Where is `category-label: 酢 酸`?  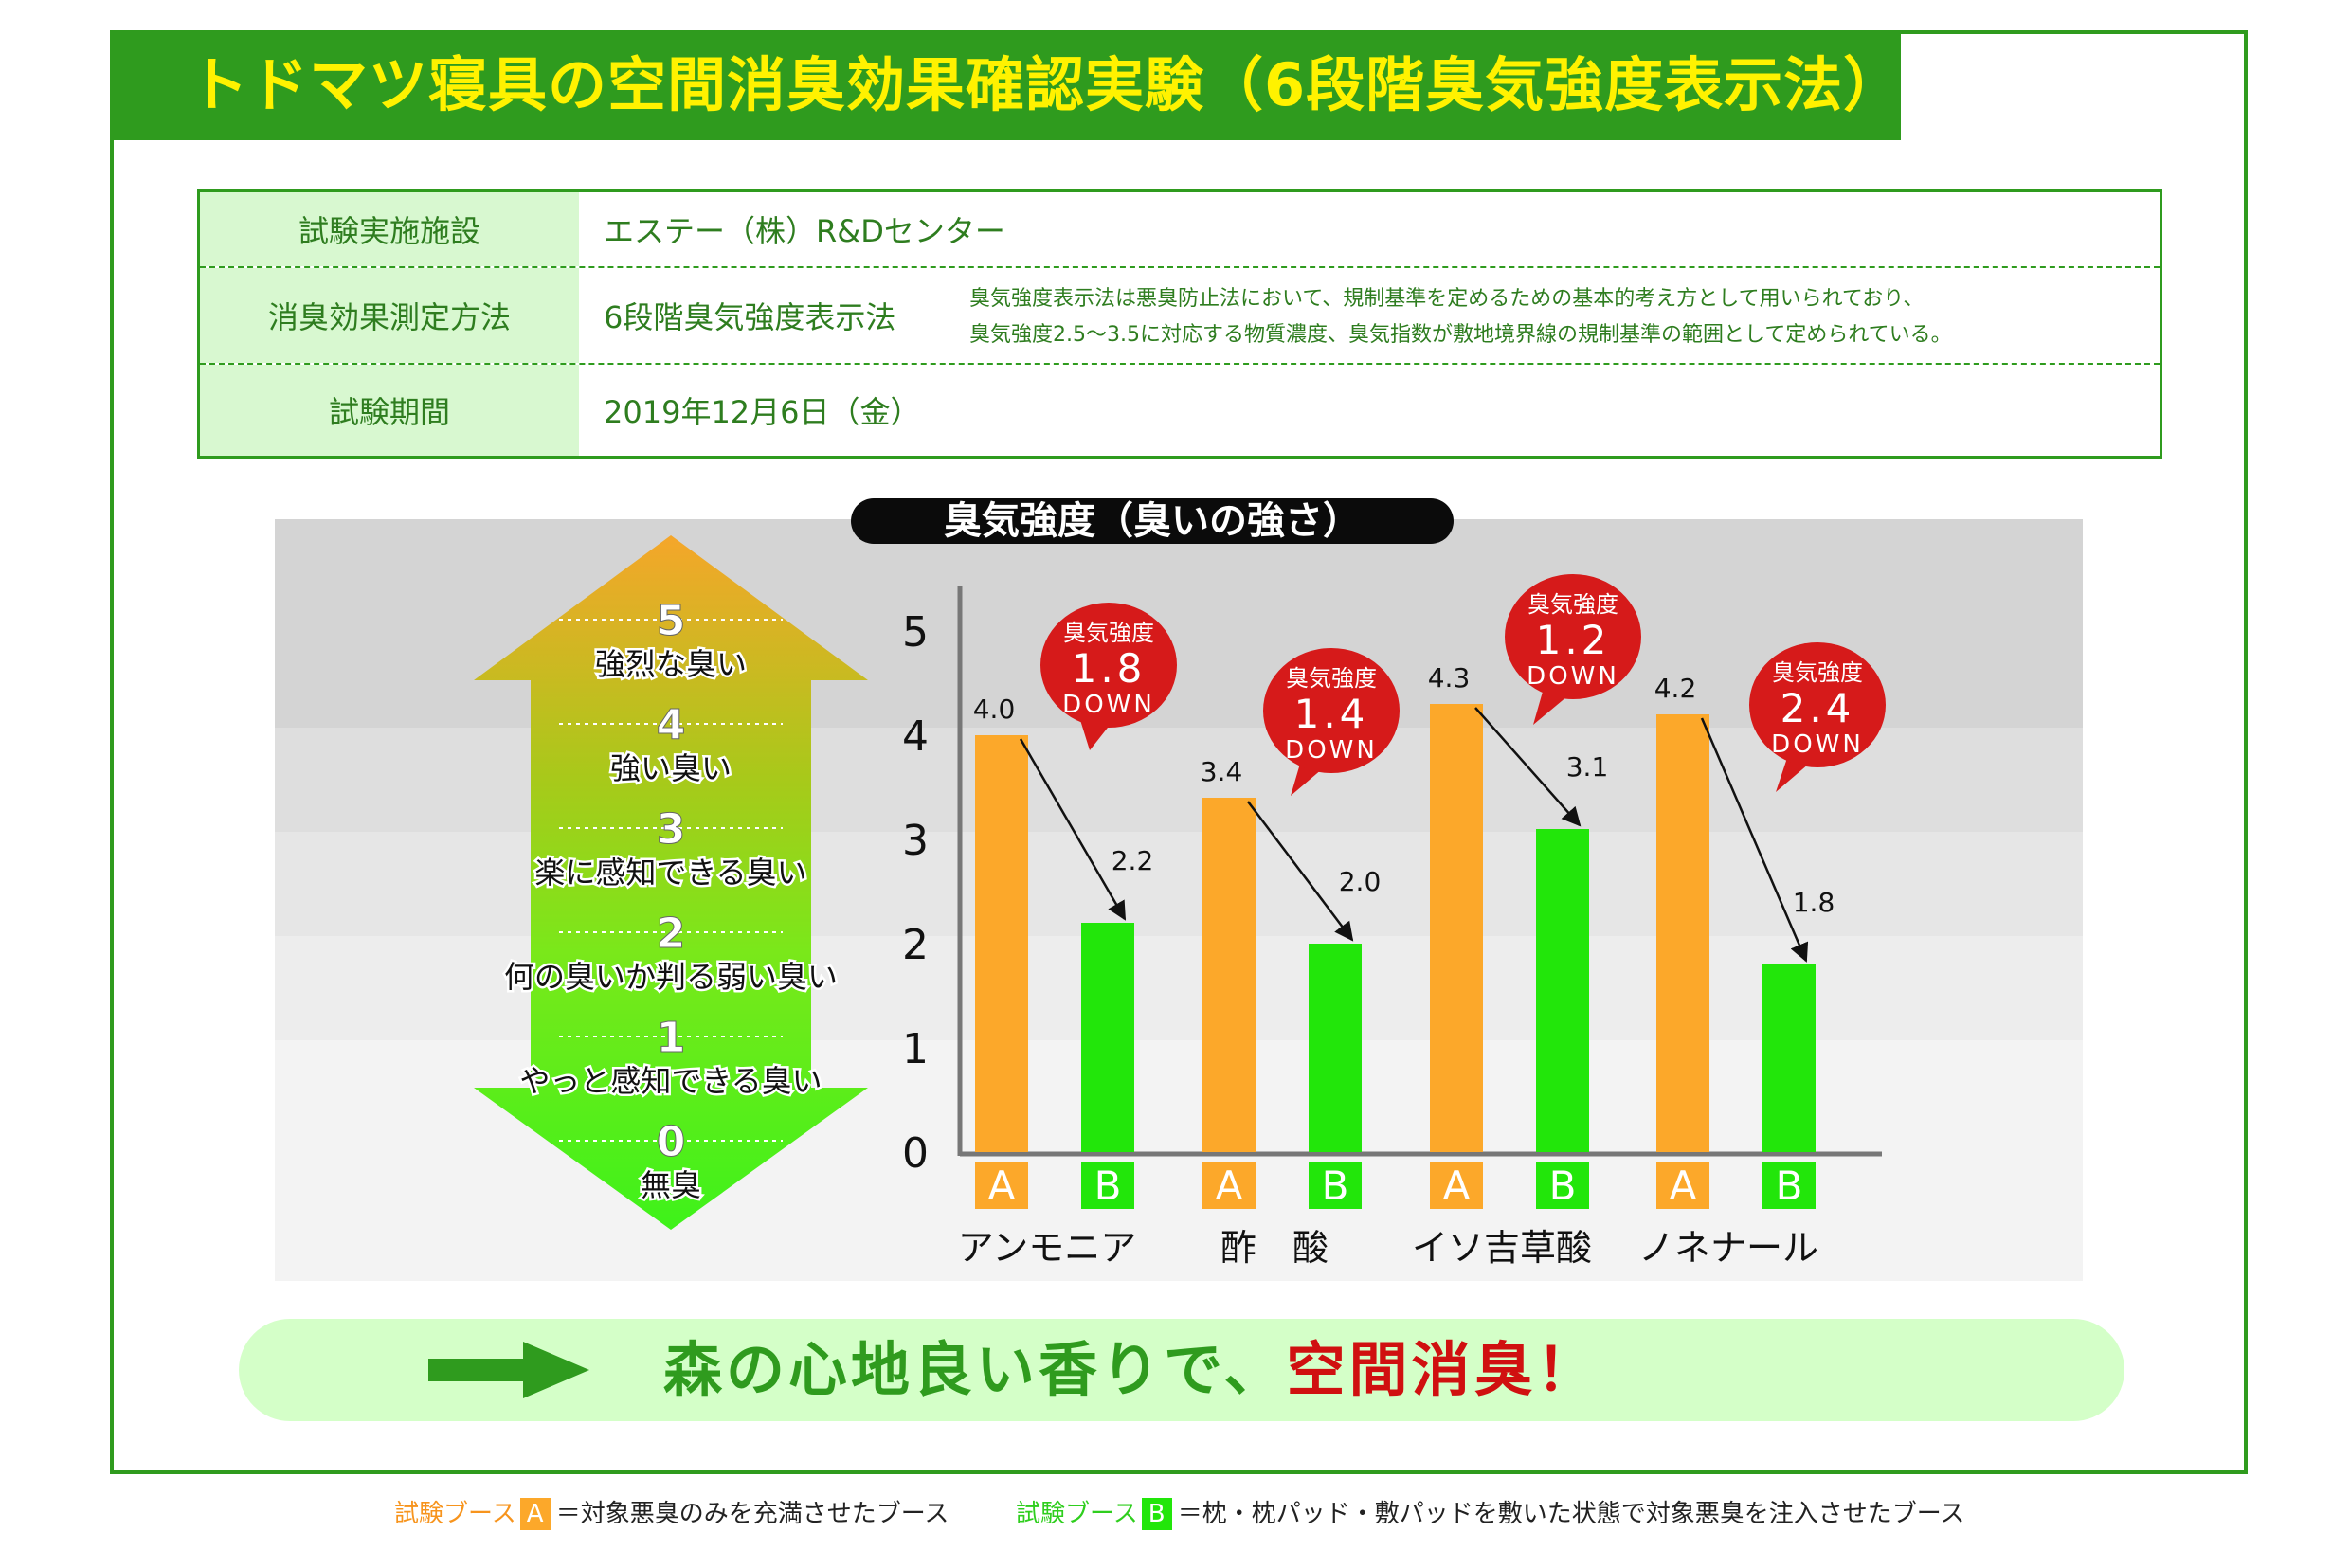
category-label: 酢 酸 is located at coordinates (1274, 1248).